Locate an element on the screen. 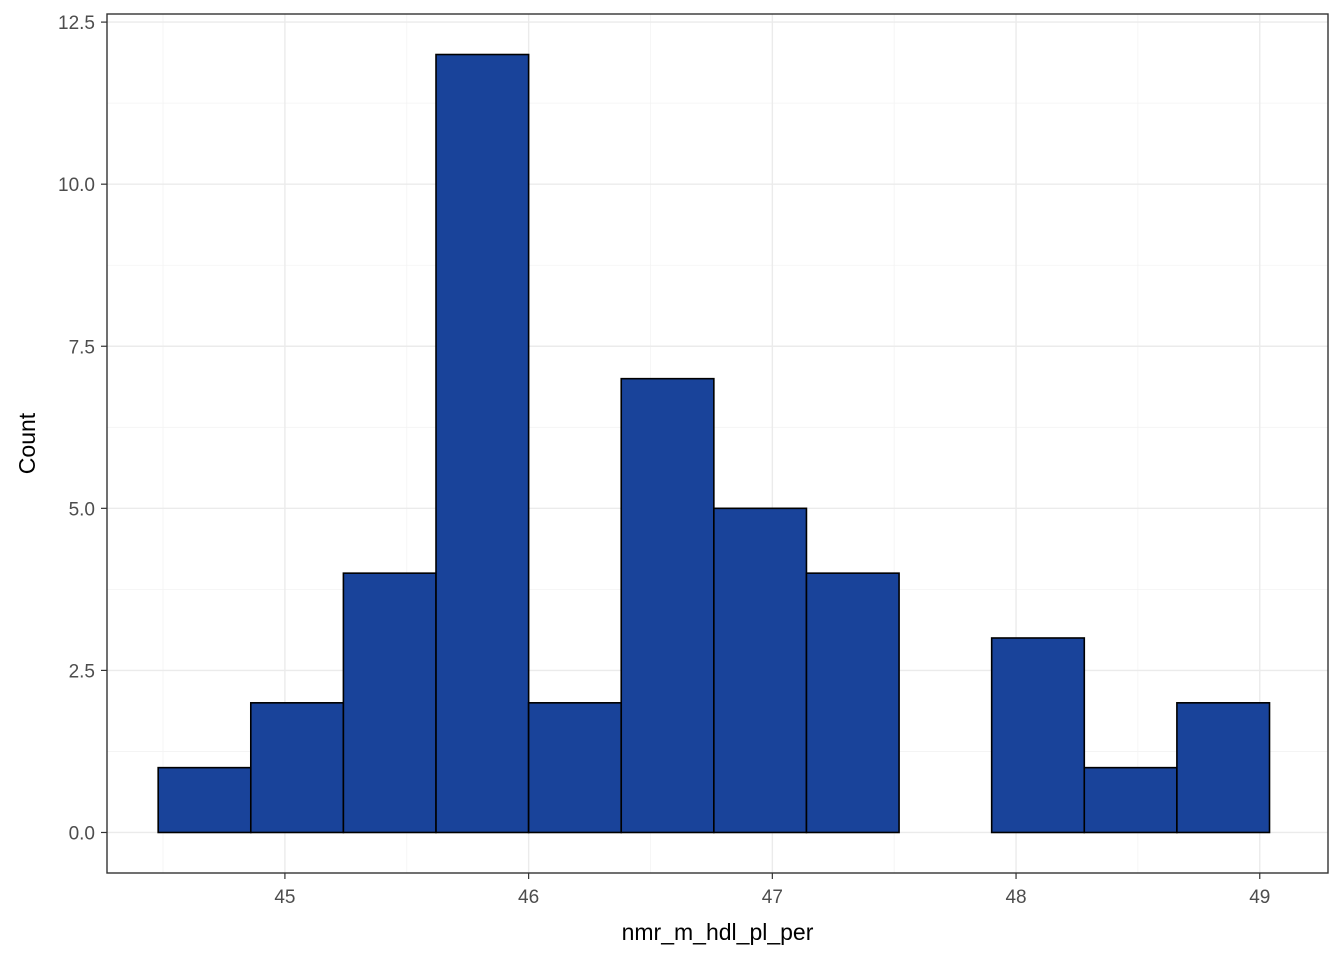 The height and width of the screenshot is (960, 1344). y-tick-label: 7.5 is located at coordinates (82, 347).